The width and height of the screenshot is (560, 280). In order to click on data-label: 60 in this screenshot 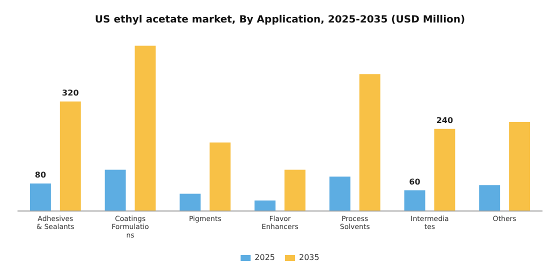, I will do `click(415, 181)`.